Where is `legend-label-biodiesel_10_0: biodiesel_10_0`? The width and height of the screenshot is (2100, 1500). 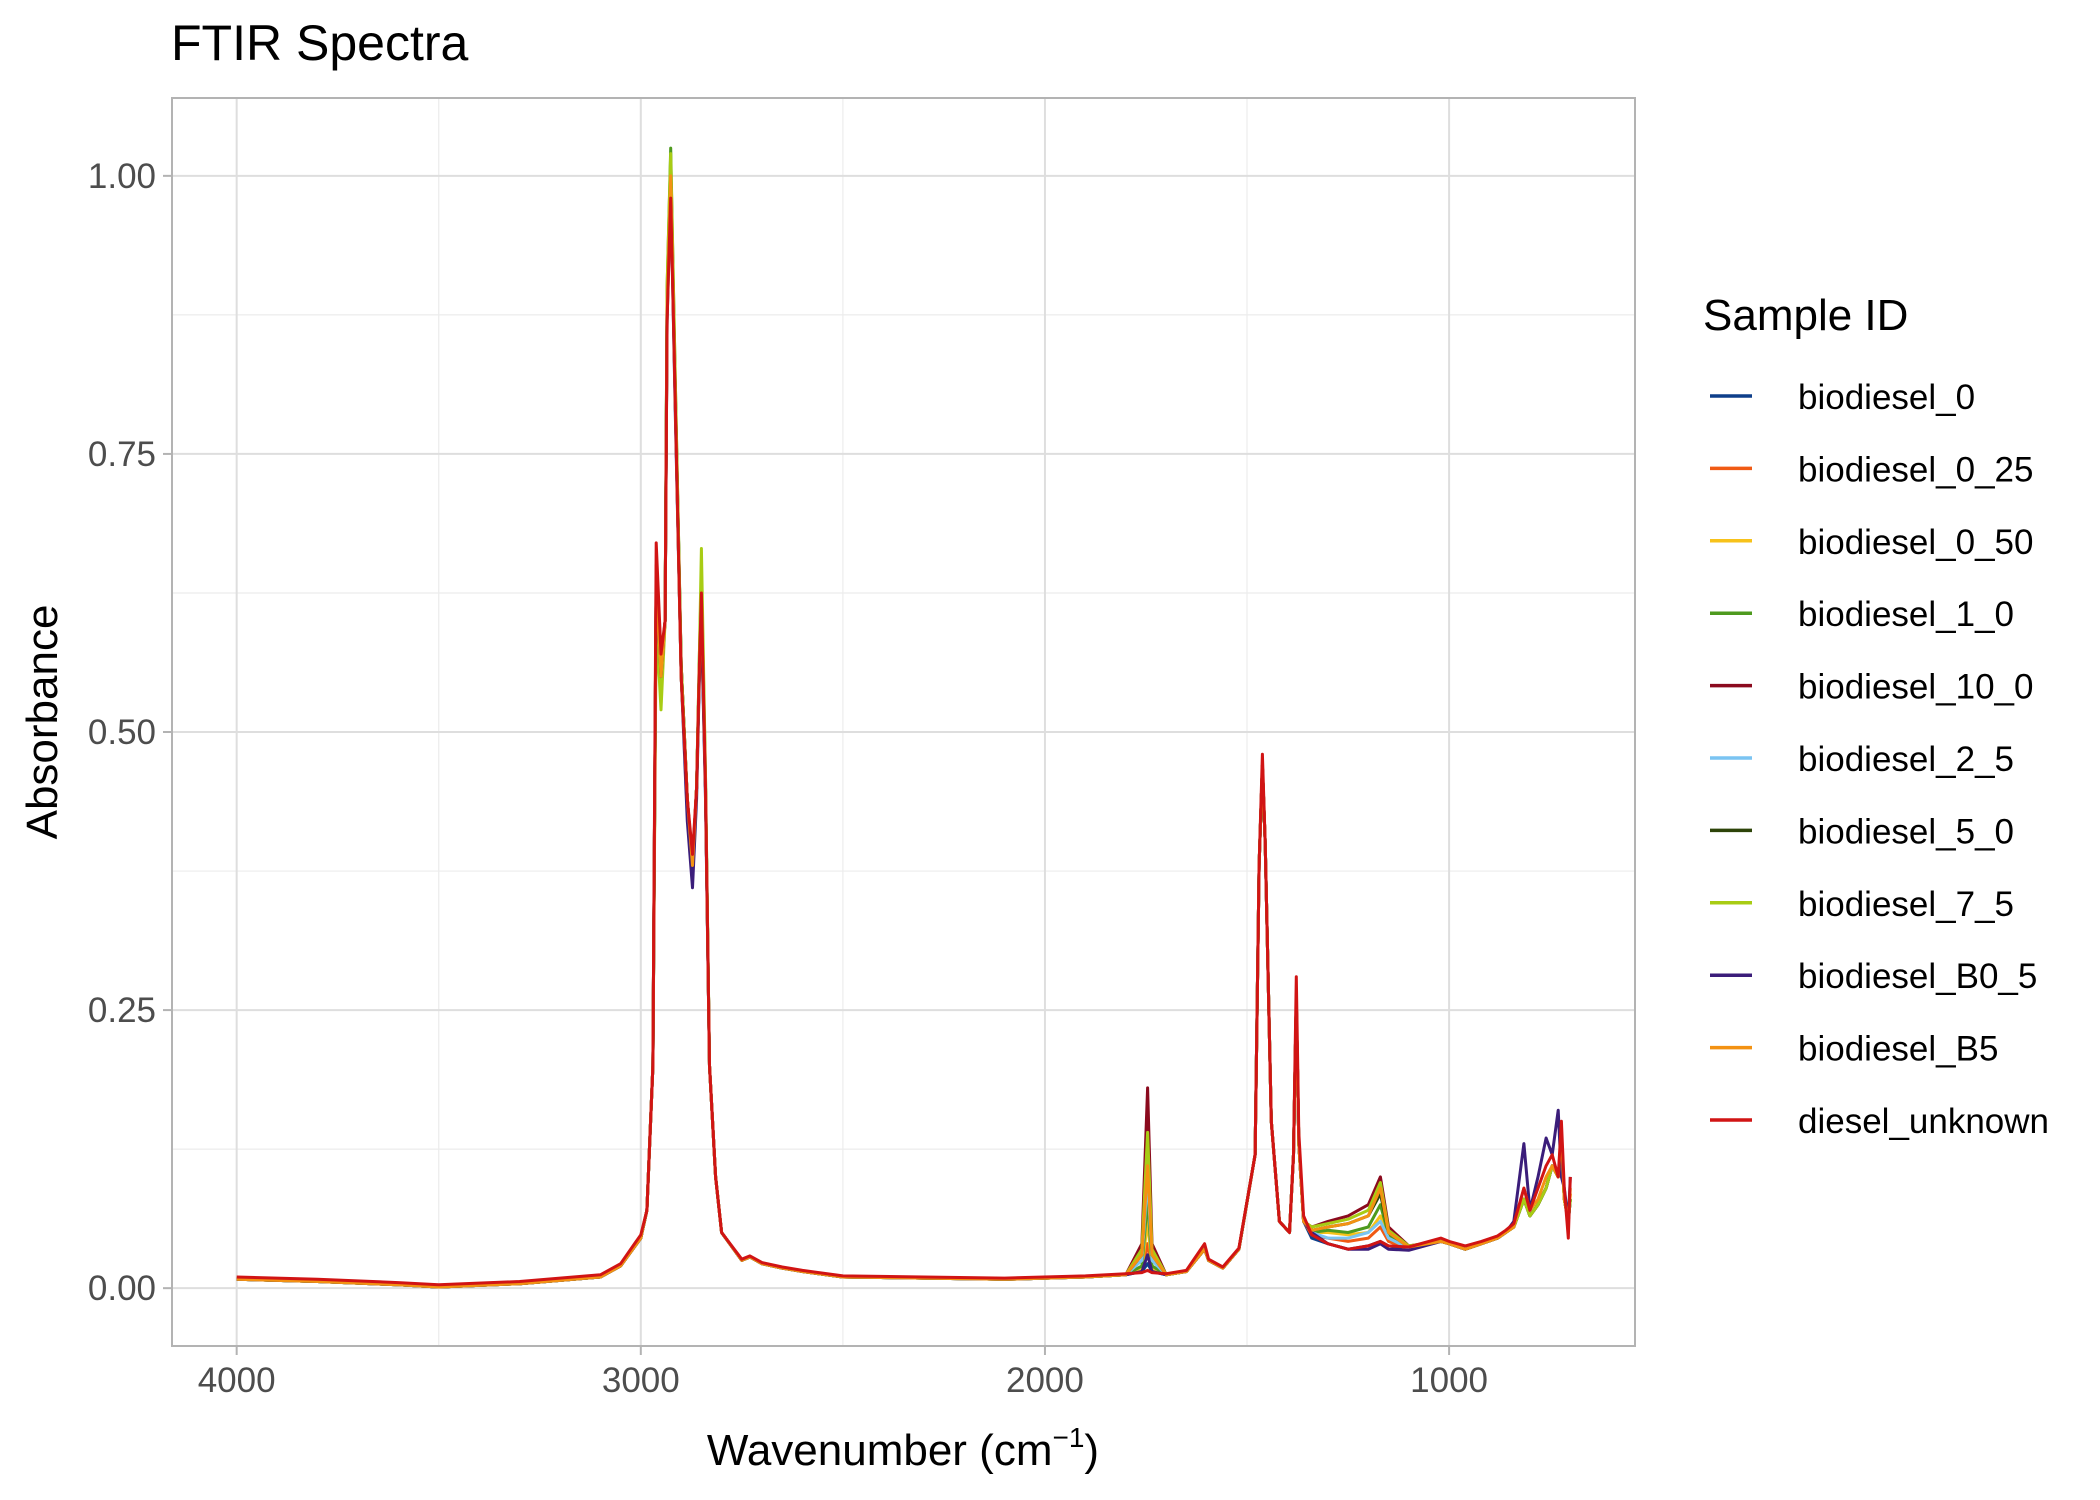
legend-label-biodiesel_10_0: biodiesel_10_0 is located at coordinates (1915, 687).